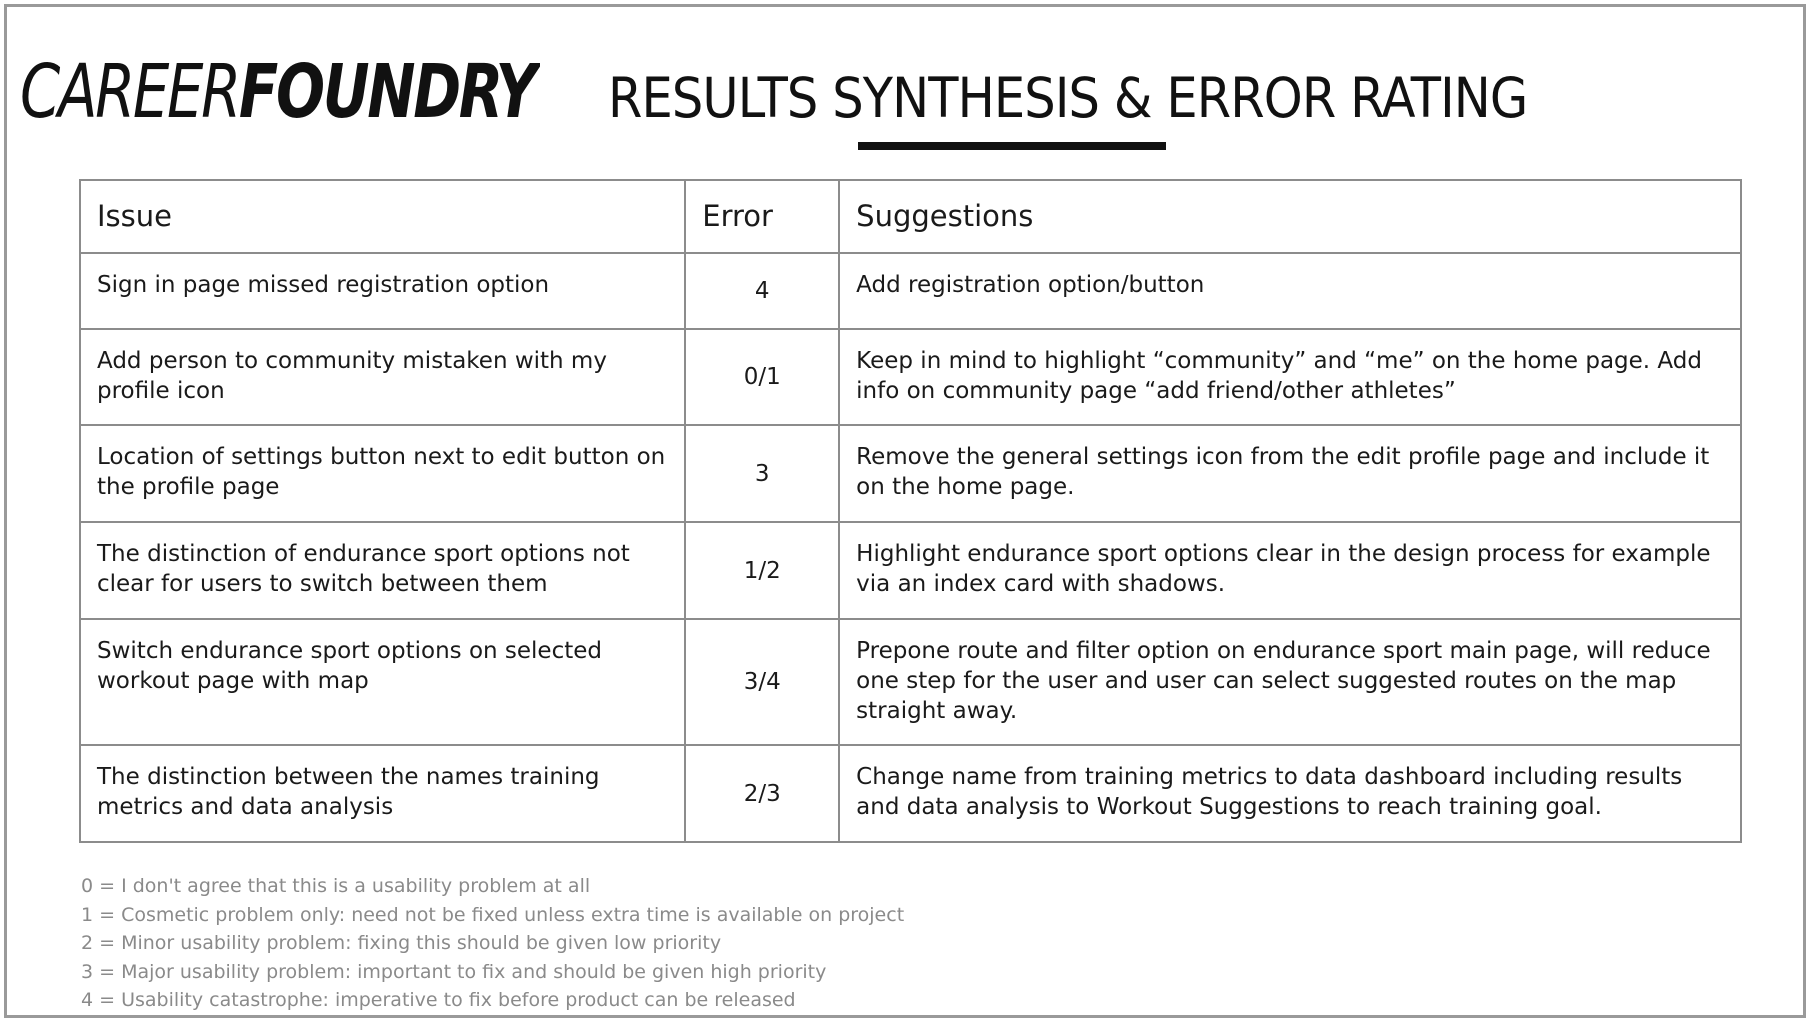 This screenshot has height=1026, width=1818. I want to click on error-rating-cell: 3, so click(762, 473).